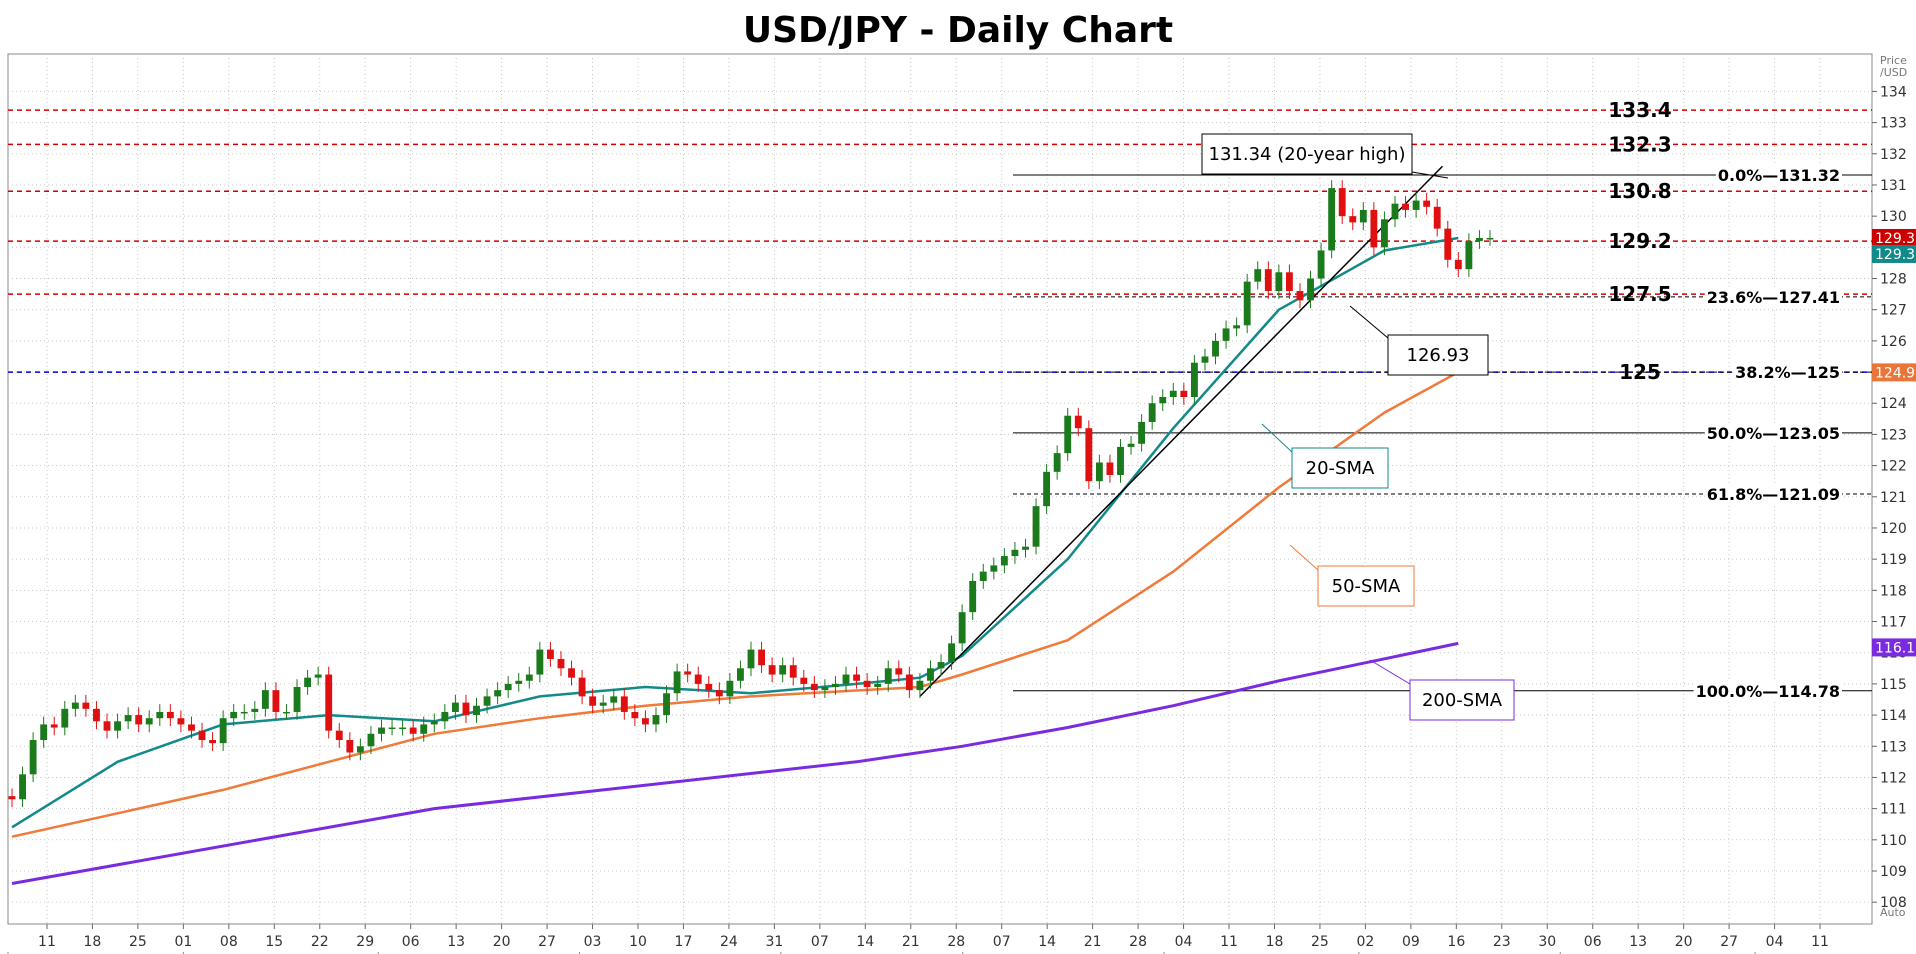  What do you see at coordinates (1340, 468) in the screenshot?
I see `sma20-label: 20-SMA` at bounding box center [1340, 468].